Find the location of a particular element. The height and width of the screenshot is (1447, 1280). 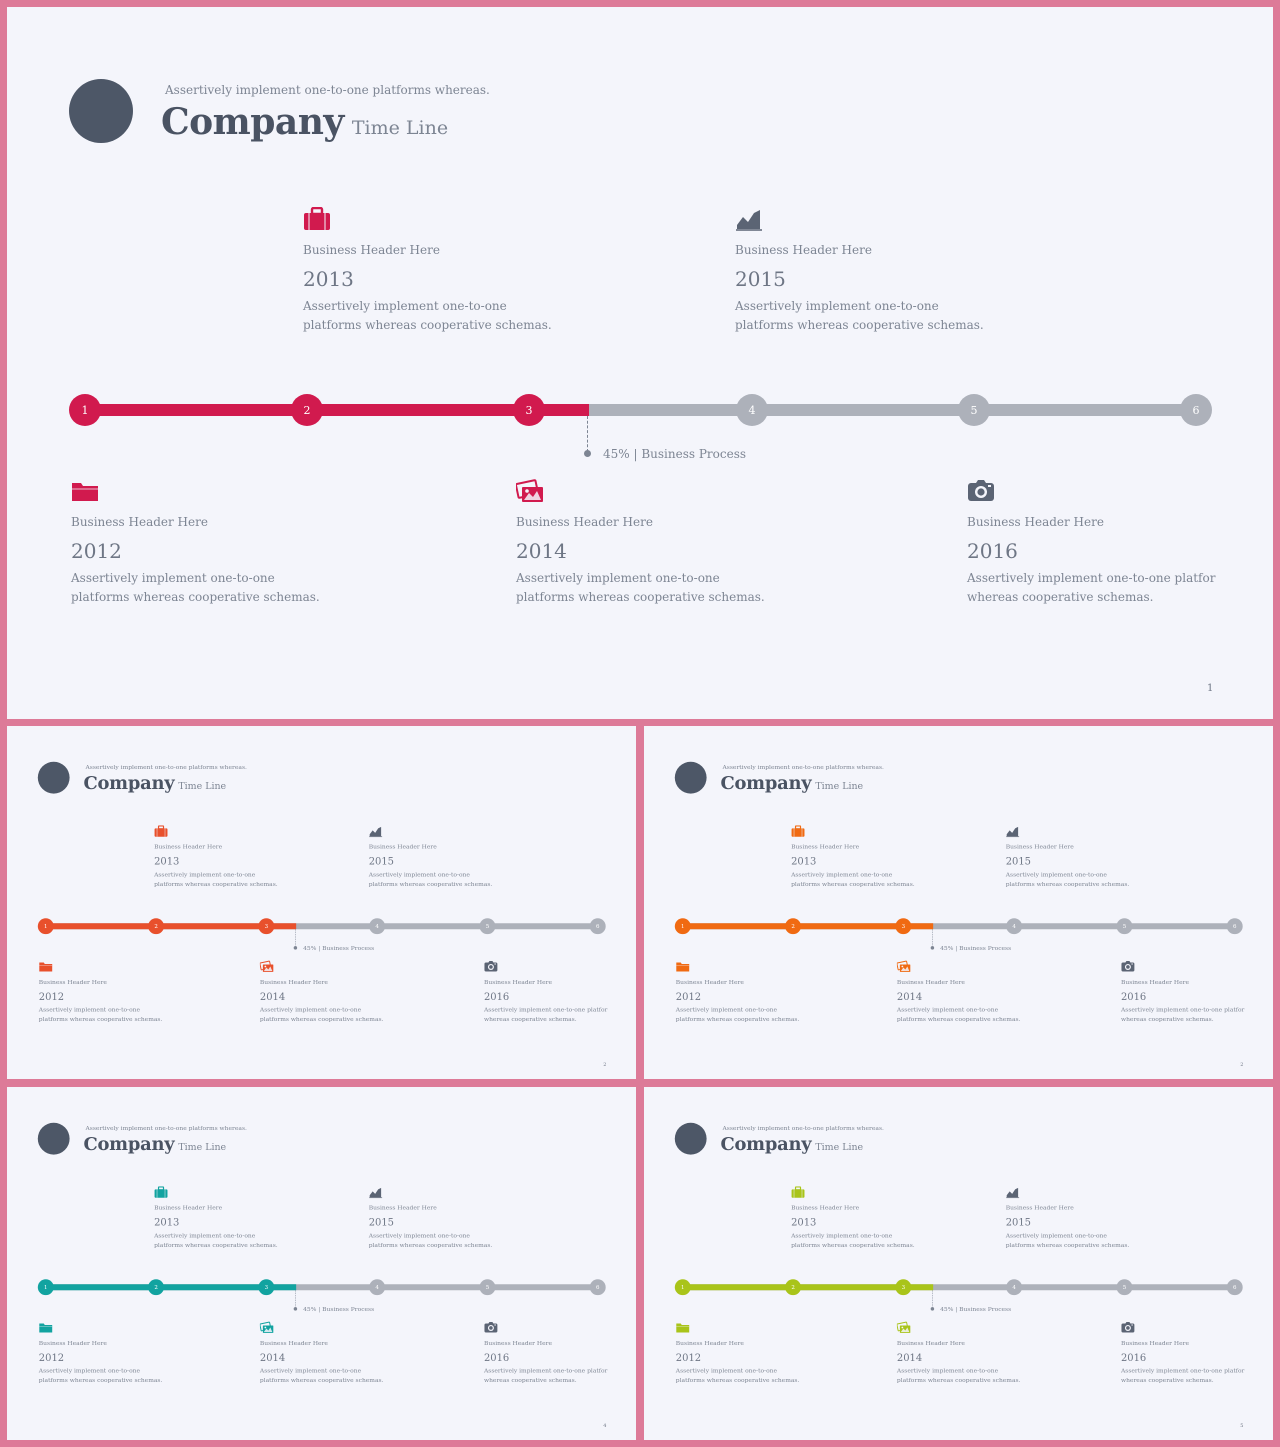

card-year: 2016 is located at coordinates (992, 551).